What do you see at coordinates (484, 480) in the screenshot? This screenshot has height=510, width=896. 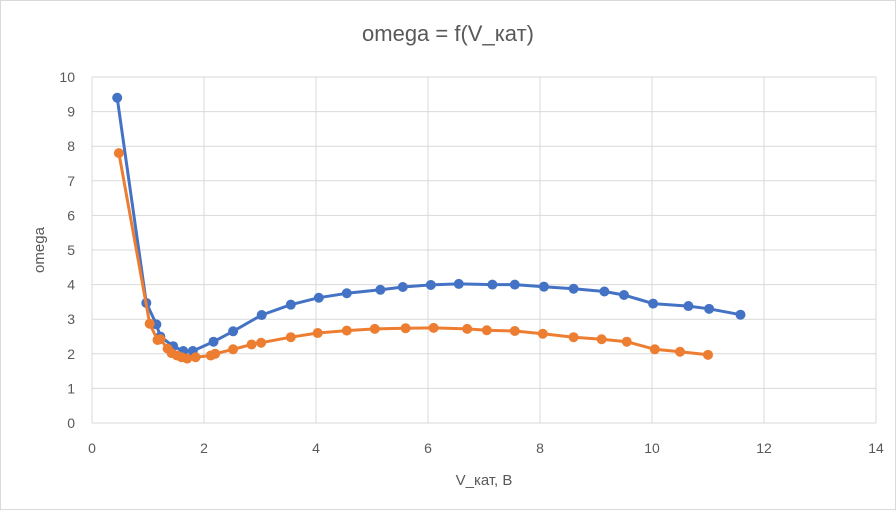 I see `x-axis-label: V_кат, В` at bounding box center [484, 480].